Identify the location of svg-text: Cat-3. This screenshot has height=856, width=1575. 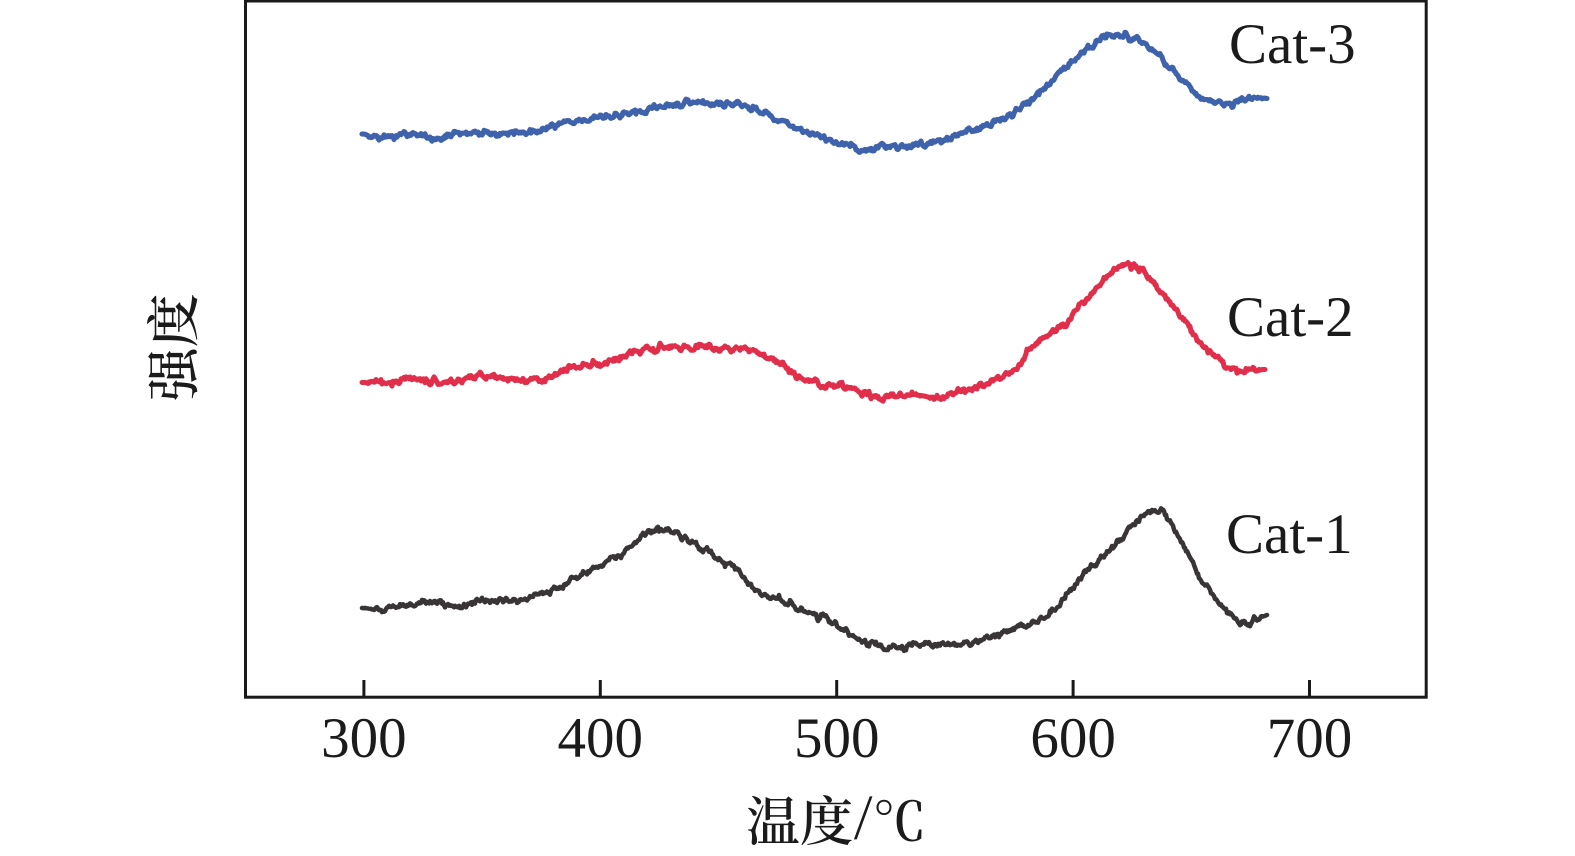
(1292, 44).